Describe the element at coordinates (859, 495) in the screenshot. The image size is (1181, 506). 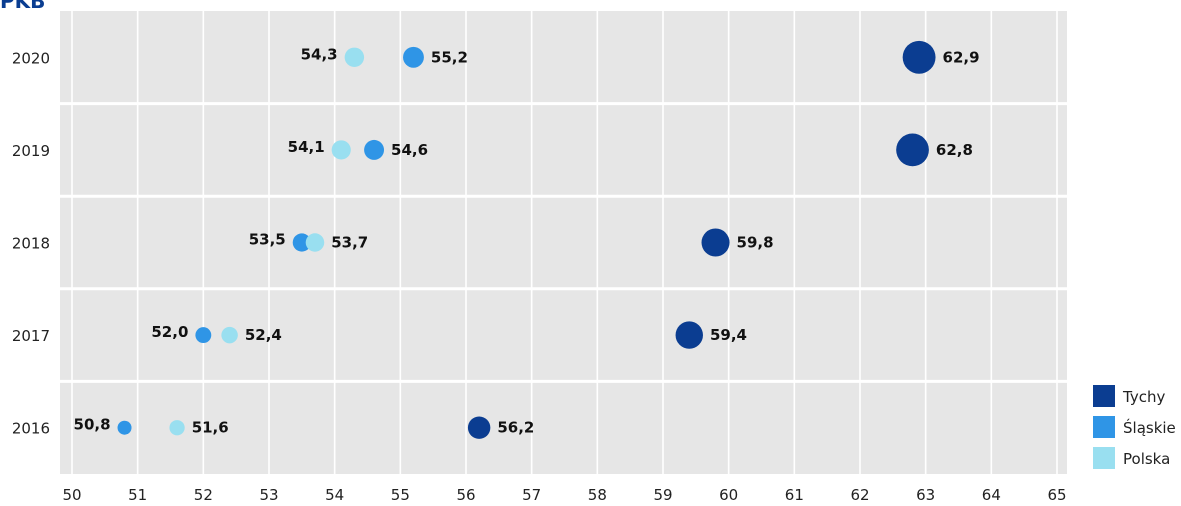
I see `x-tick-label: 62` at that location.